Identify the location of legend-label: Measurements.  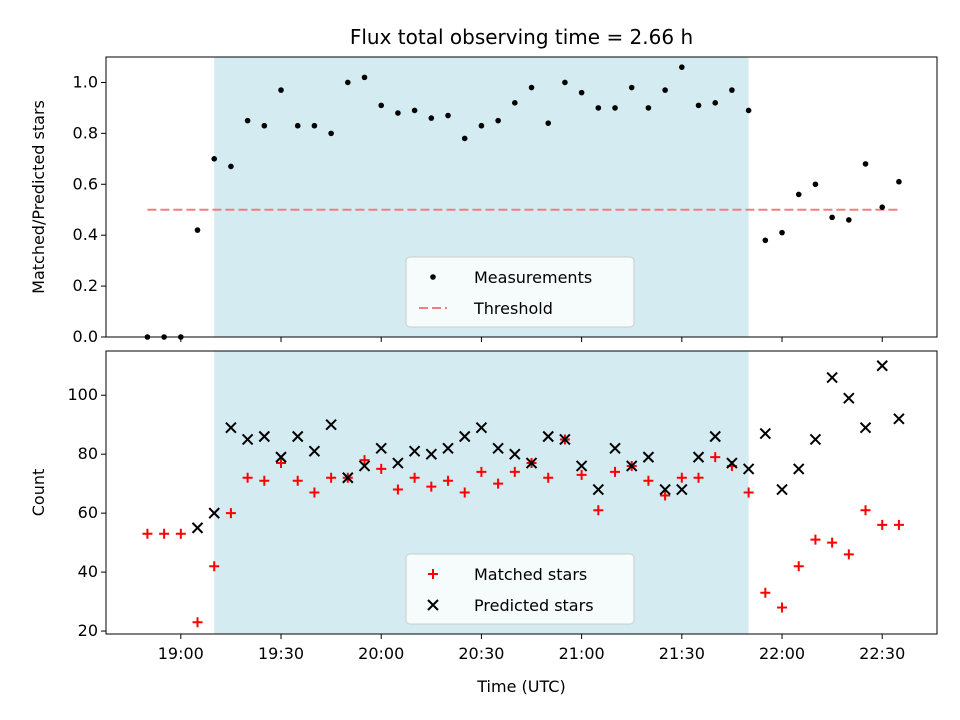
(533, 277).